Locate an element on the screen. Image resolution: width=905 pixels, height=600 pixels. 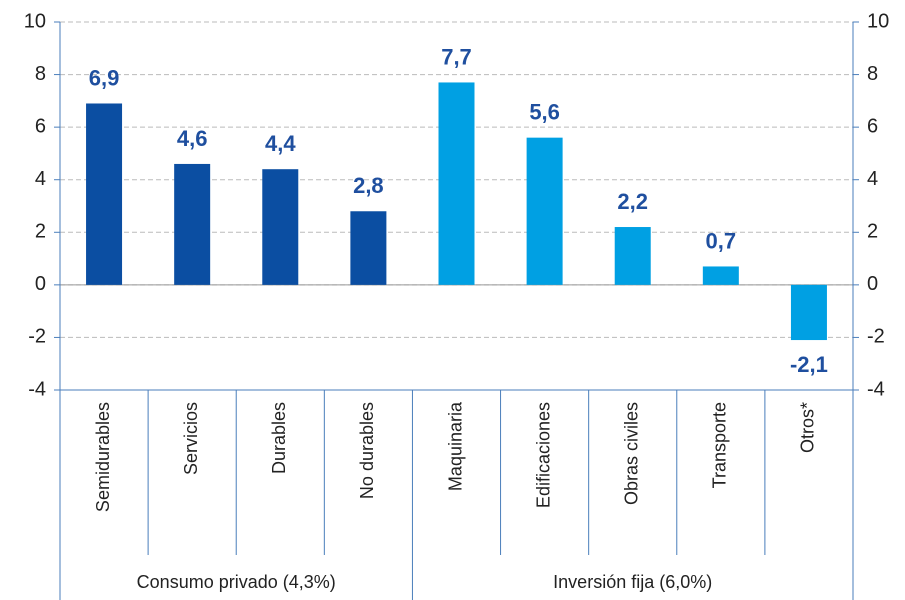
x-tick-label: Edificaciones is located at coordinates (543, 455).